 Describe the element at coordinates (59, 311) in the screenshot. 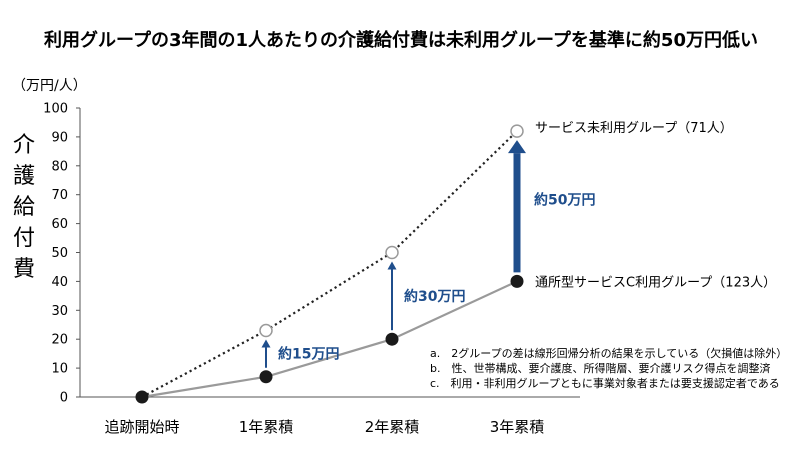

I see `y-tick-label: 30` at that location.